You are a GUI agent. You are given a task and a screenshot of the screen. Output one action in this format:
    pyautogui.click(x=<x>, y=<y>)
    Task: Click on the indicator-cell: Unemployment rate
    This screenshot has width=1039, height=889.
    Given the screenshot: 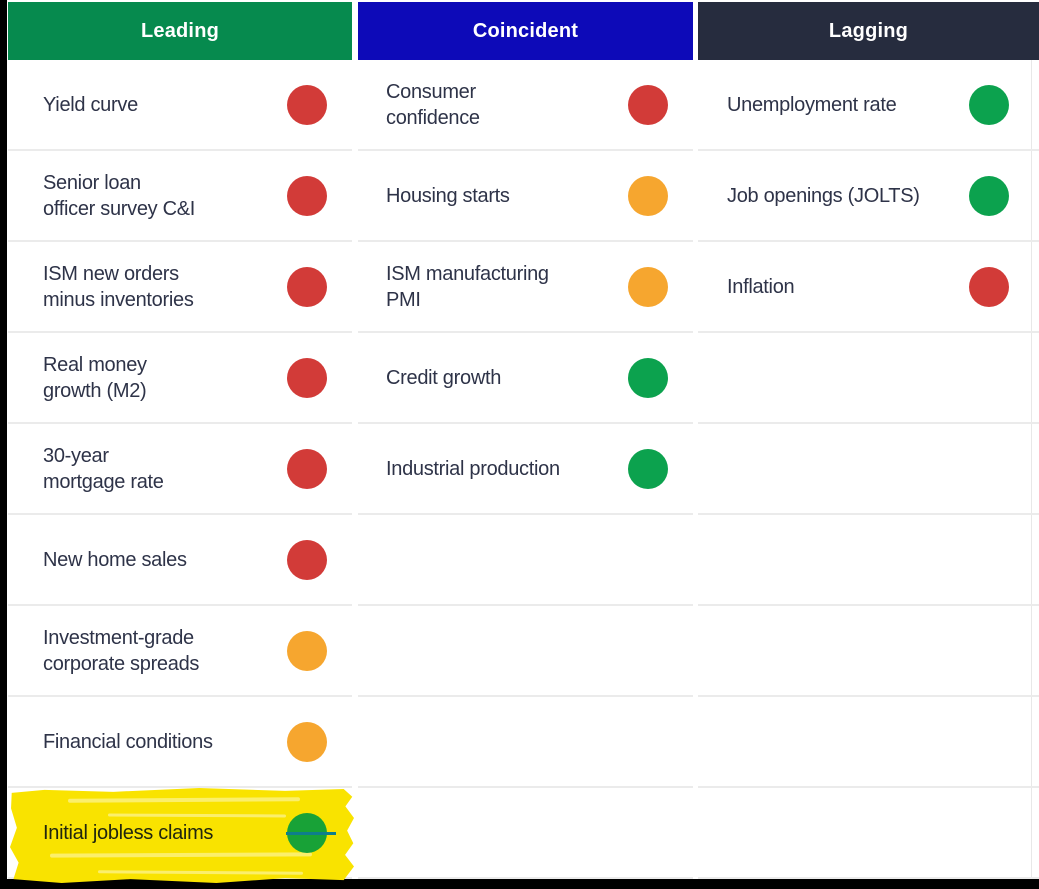 What is the action you would take?
    pyautogui.click(x=868, y=105)
    